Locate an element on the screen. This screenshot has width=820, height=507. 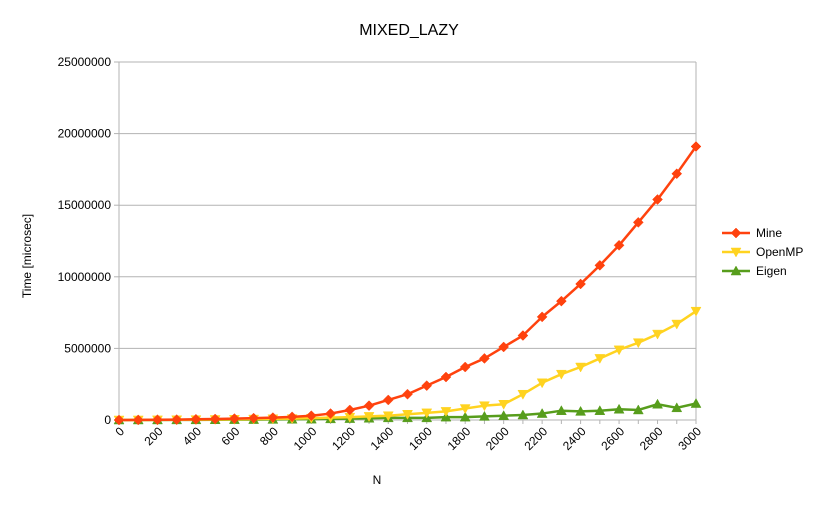
legend-label-eigen: Eigen is located at coordinates (771, 271).